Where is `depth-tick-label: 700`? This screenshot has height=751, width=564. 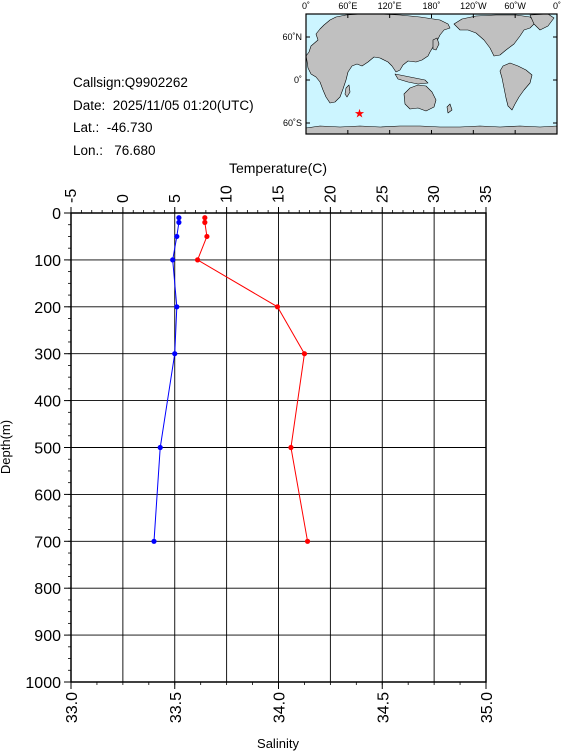
depth-tick-label: 700 is located at coordinates (47, 542).